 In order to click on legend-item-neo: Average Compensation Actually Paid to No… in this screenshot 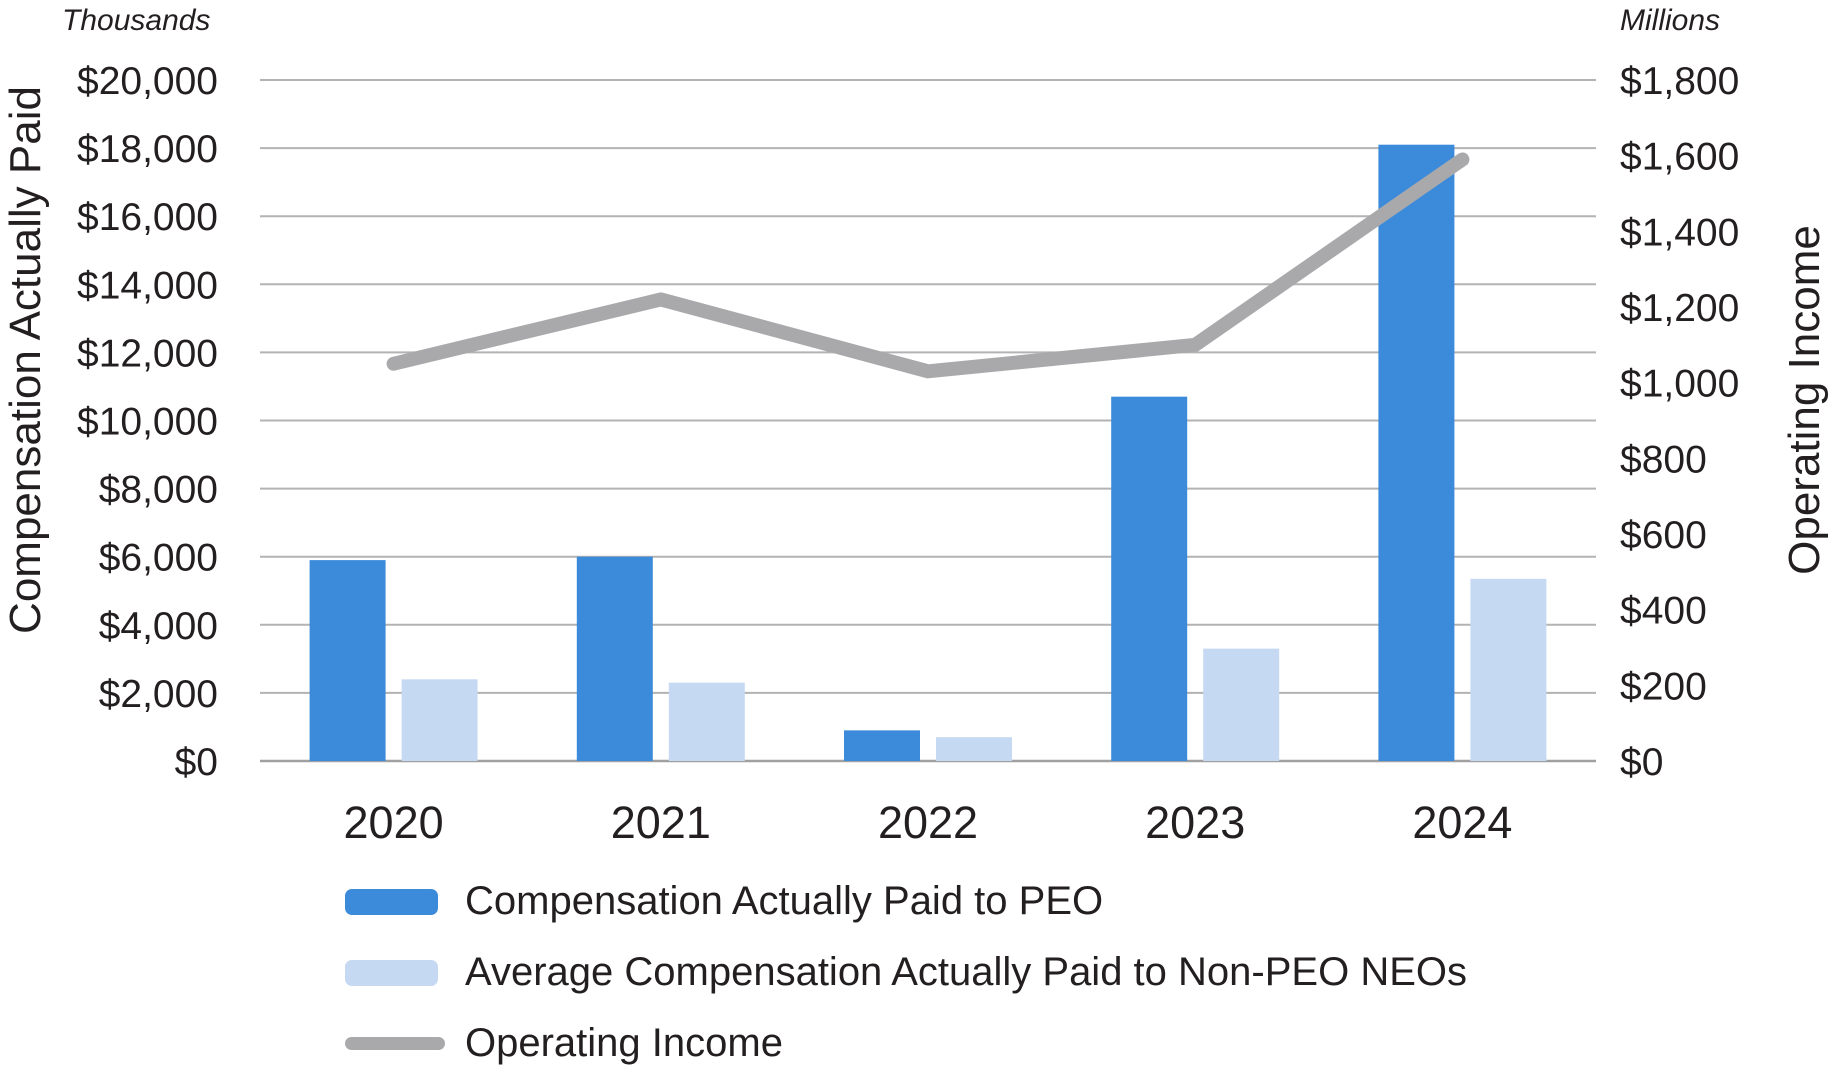, I will do `click(906, 972)`.